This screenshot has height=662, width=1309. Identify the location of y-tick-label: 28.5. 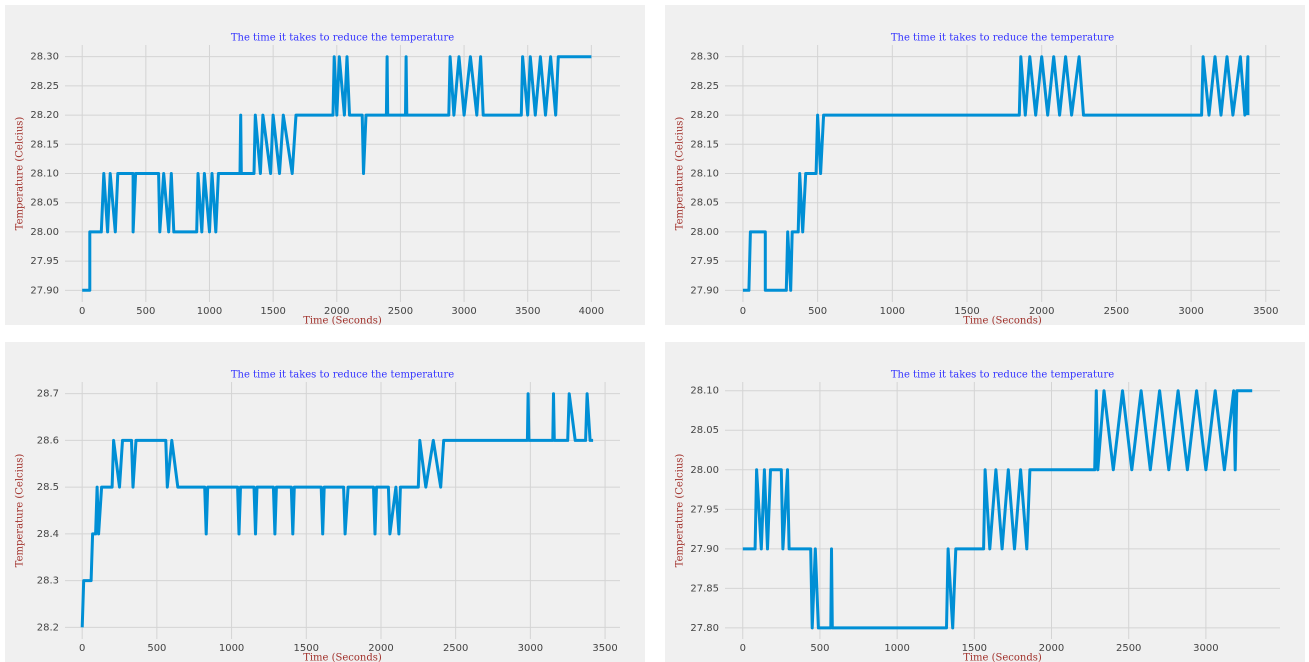
(48, 487).